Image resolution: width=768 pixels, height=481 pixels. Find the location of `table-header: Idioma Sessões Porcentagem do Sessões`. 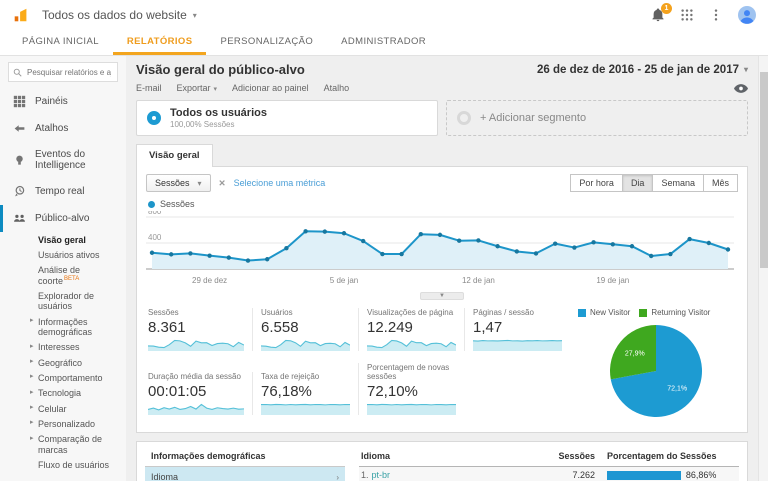

table-header: Idioma Sessões Porcentagem do Sessões is located at coordinates (549, 457).